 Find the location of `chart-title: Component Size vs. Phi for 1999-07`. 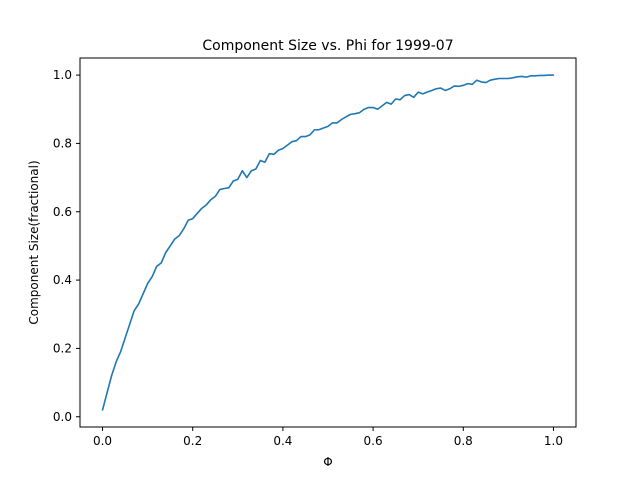

chart-title: Component Size vs. Phi for 1999-07 is located at coordinates (327, 46).